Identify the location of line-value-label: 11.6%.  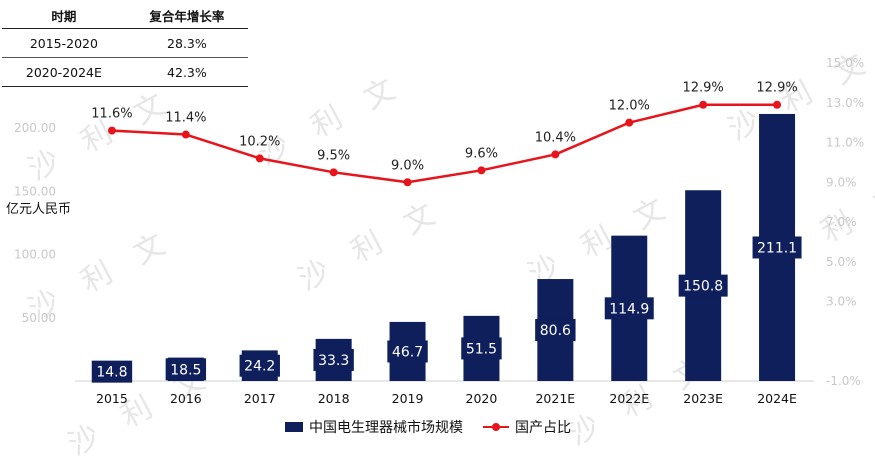
(111, 114).